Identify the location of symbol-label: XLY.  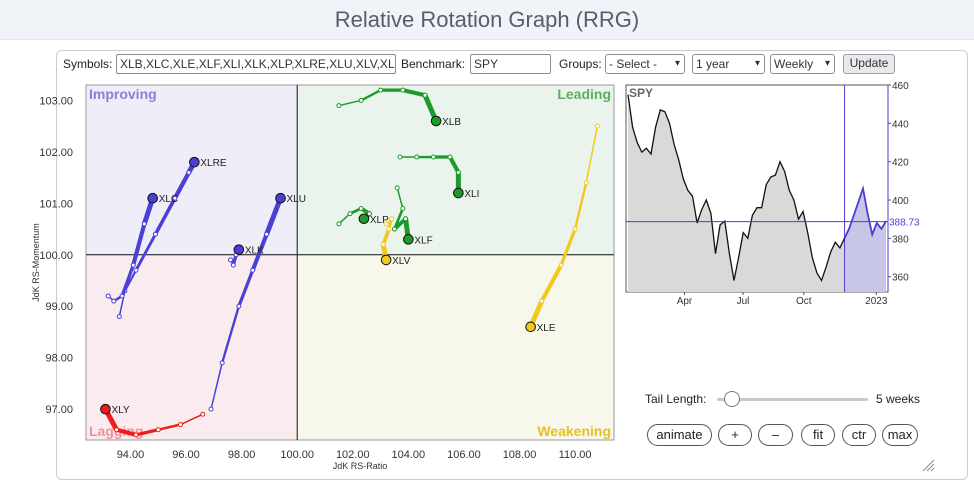
(120, 410).